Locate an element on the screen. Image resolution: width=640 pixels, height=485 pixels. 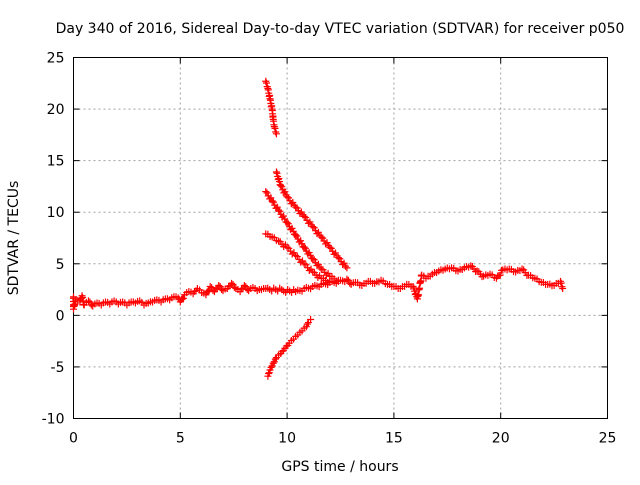
x-tick-label: 15 is located at coordinates (394, 439).